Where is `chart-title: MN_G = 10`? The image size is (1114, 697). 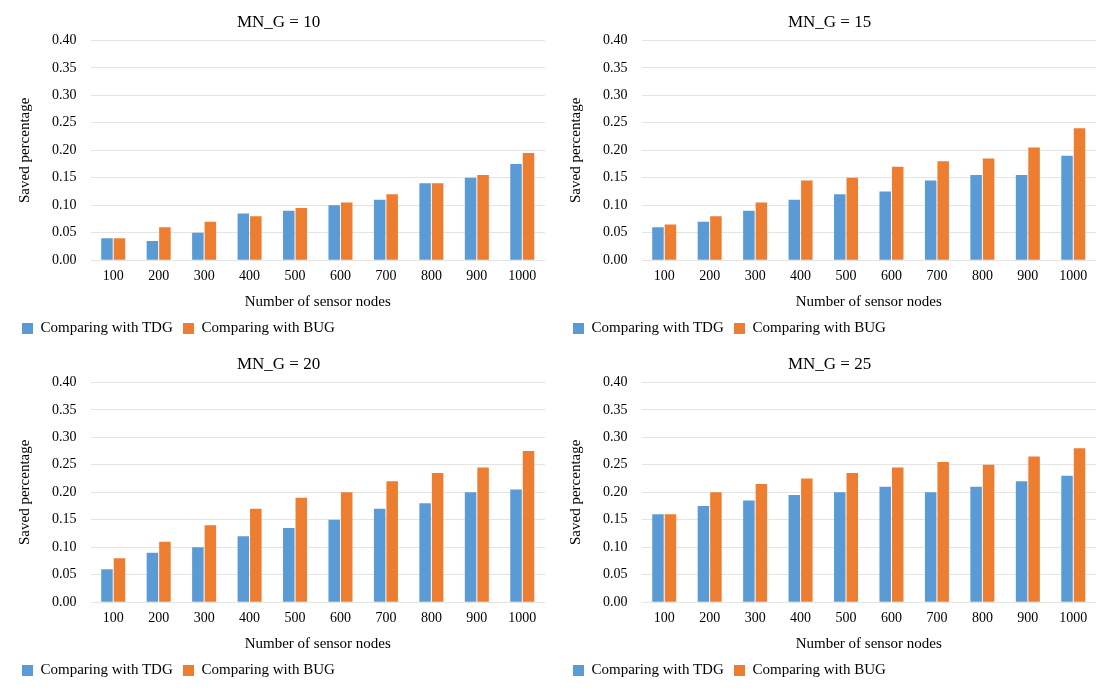 chart-title: MN_G = 10 is located at coordinates (278, 21).